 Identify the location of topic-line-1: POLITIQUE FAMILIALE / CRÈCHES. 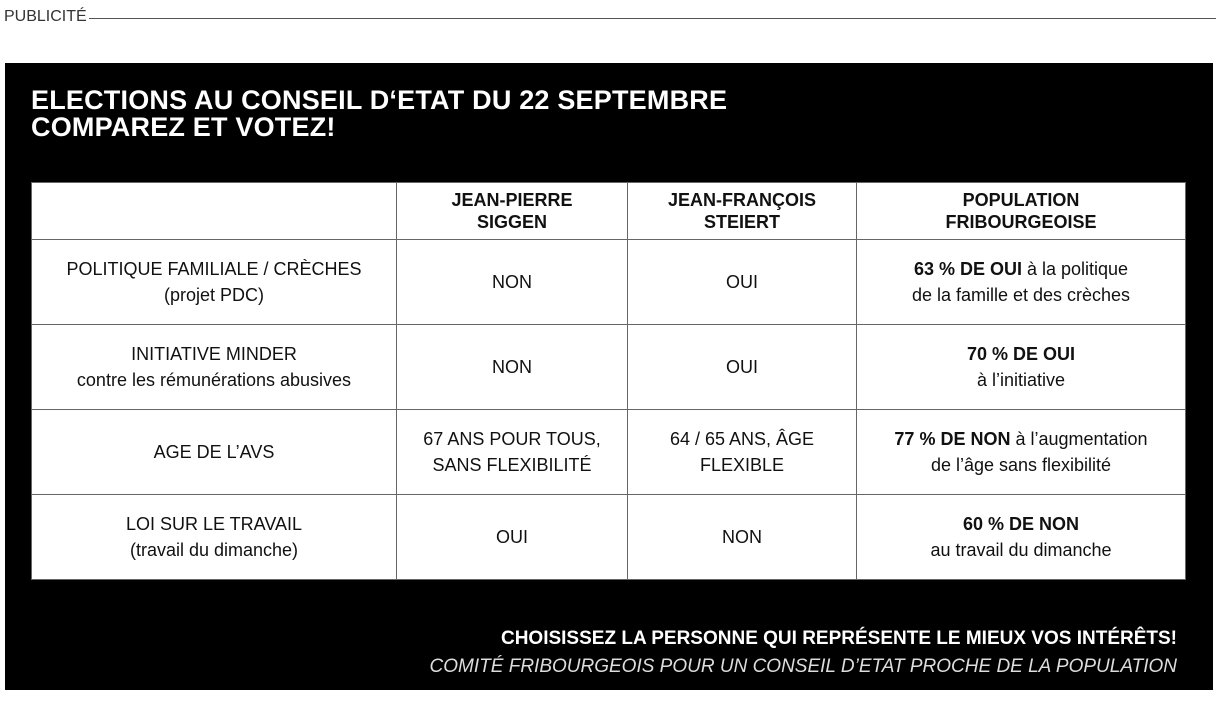
(214, 269).